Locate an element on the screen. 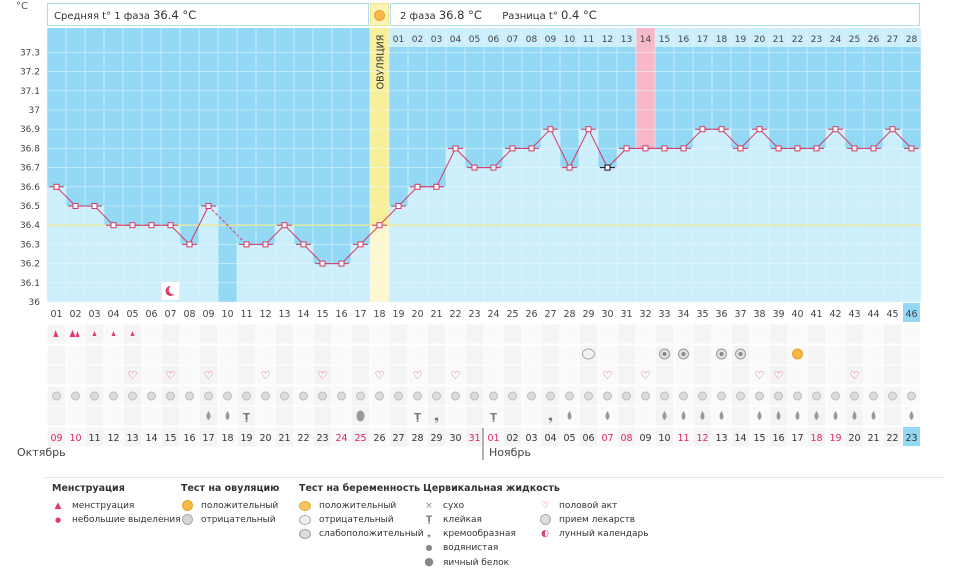 The height and width of the screenshot is (587, 959). day-number: 39 is located at coordinates (778, 314).